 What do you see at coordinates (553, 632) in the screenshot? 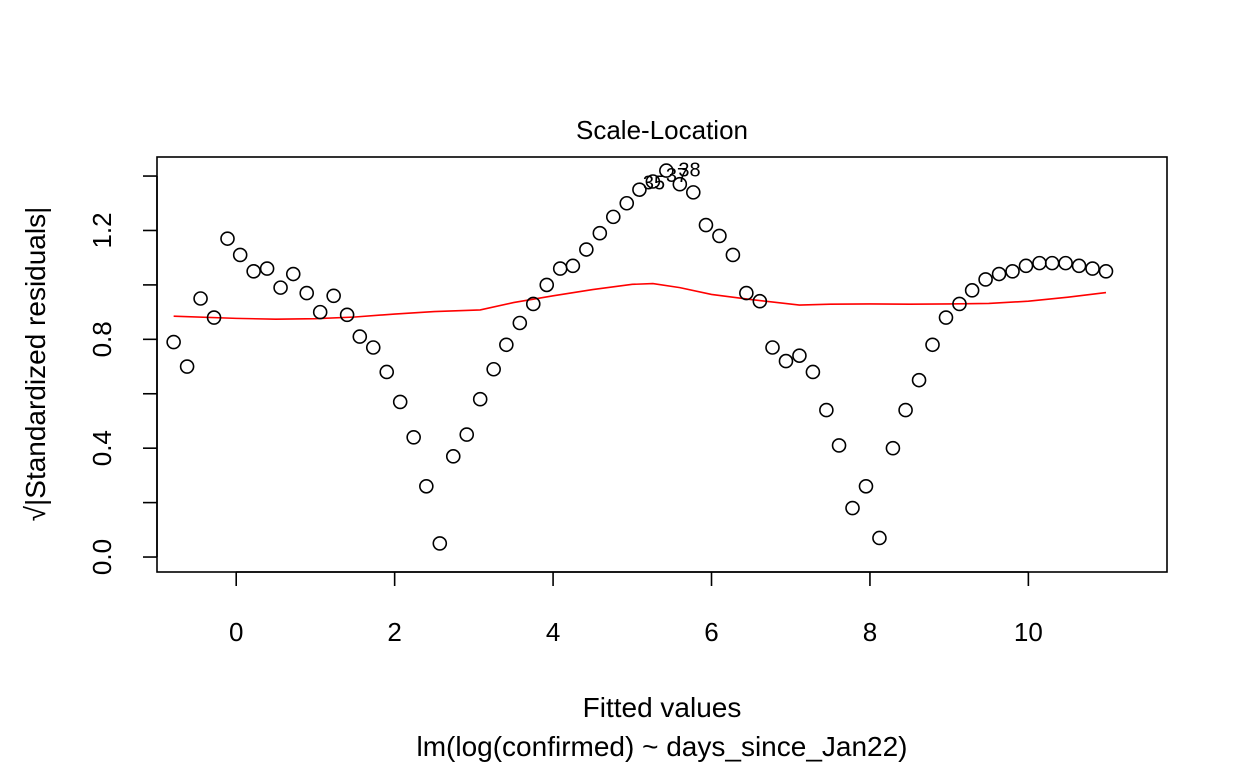
I see `x-tick-label: 4` at bounding box center [553, 632].